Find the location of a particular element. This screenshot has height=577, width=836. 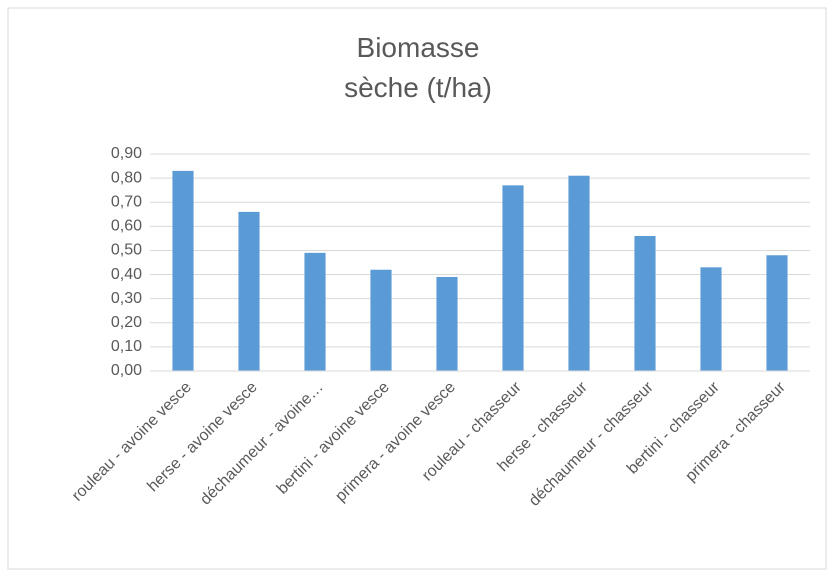

y-tick-label: 0,60 is located at coordinates (126, 226).